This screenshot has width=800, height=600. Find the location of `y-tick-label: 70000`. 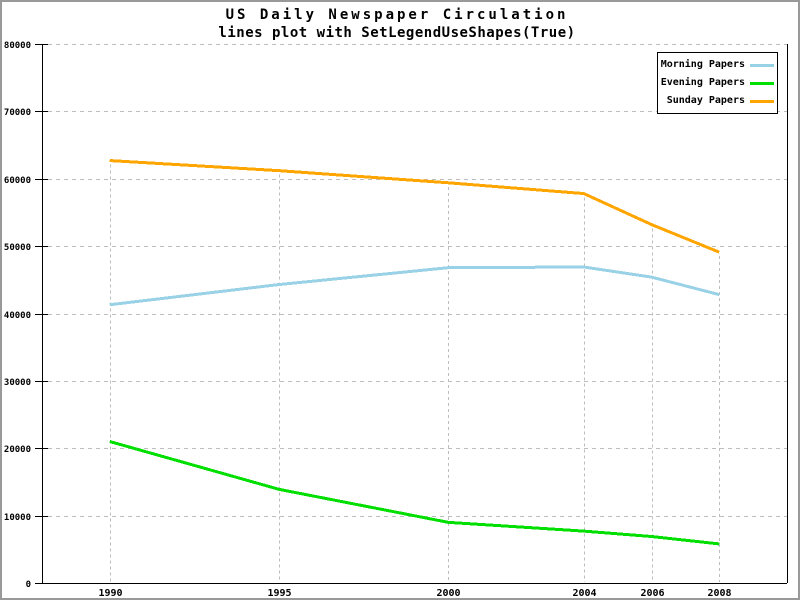

y-tick-label: 70000 is located at coordinates (17, 113).